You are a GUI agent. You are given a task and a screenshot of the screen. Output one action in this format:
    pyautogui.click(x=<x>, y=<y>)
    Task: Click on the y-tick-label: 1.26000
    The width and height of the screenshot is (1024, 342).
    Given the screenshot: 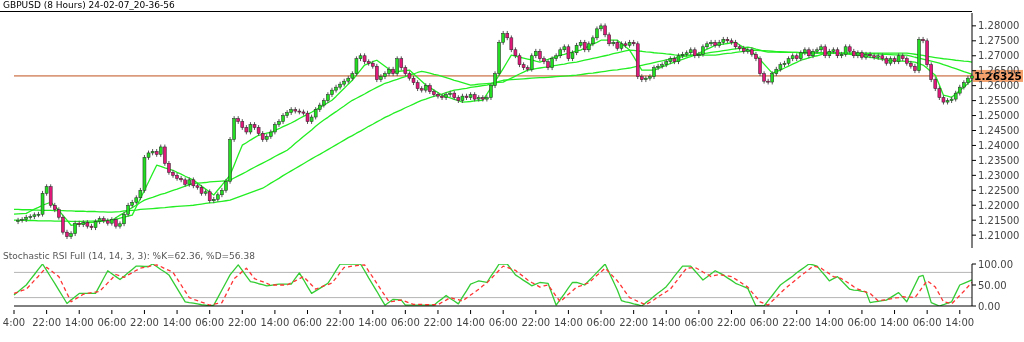 What is the action you would take?
    pyautogui.click(x=999, y=86)
    